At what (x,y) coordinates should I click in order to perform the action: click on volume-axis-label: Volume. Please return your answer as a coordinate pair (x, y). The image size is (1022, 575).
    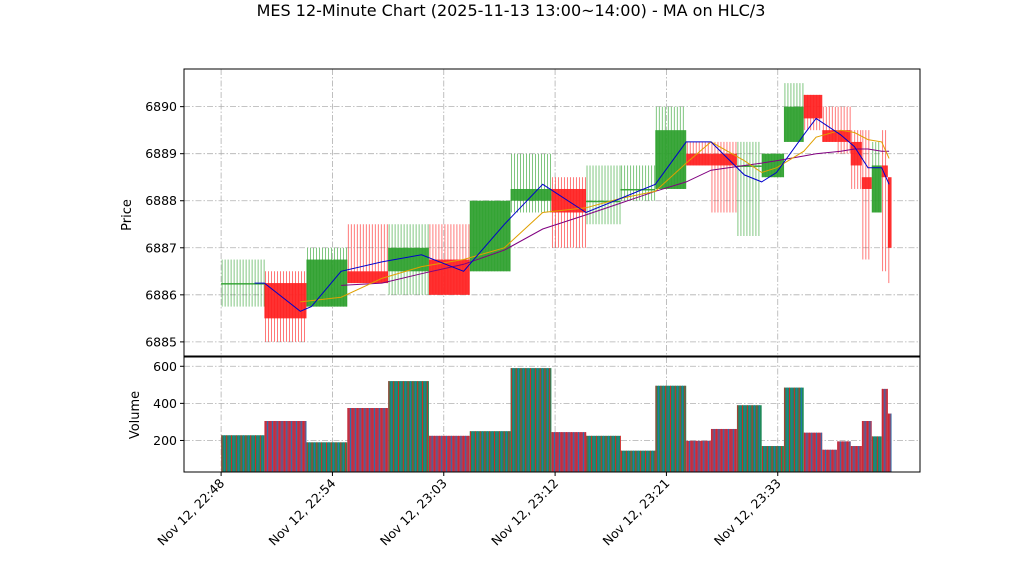
    Looking at the image, I should click on (135, 415).